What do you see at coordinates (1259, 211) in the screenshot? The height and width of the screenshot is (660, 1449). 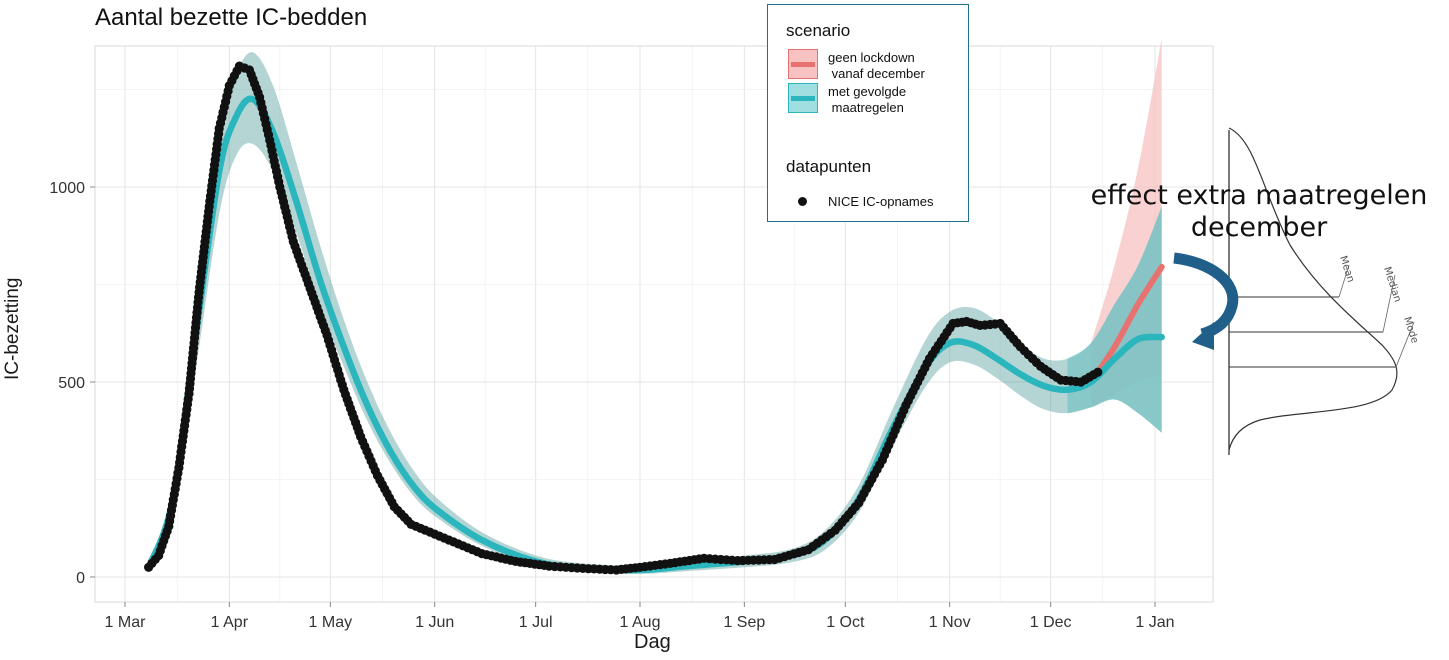 I see `annotation-text: effect extra maatregelen december` at bounding box center [1259, 211].